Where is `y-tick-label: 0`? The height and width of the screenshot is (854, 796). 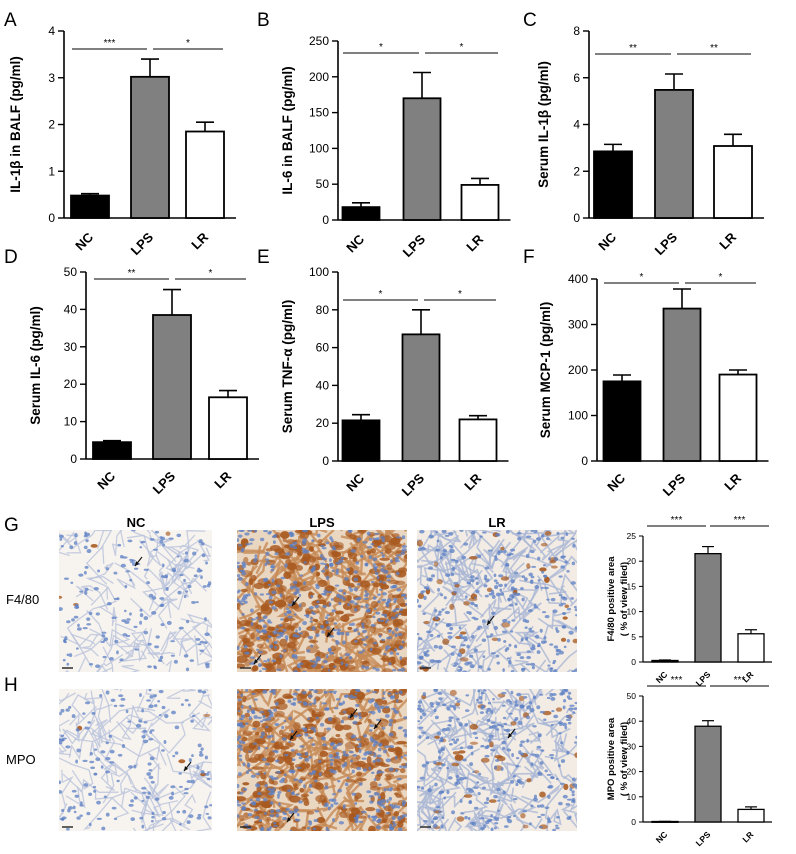
y-tick-label: 0 is located at coordinates (325, 220).